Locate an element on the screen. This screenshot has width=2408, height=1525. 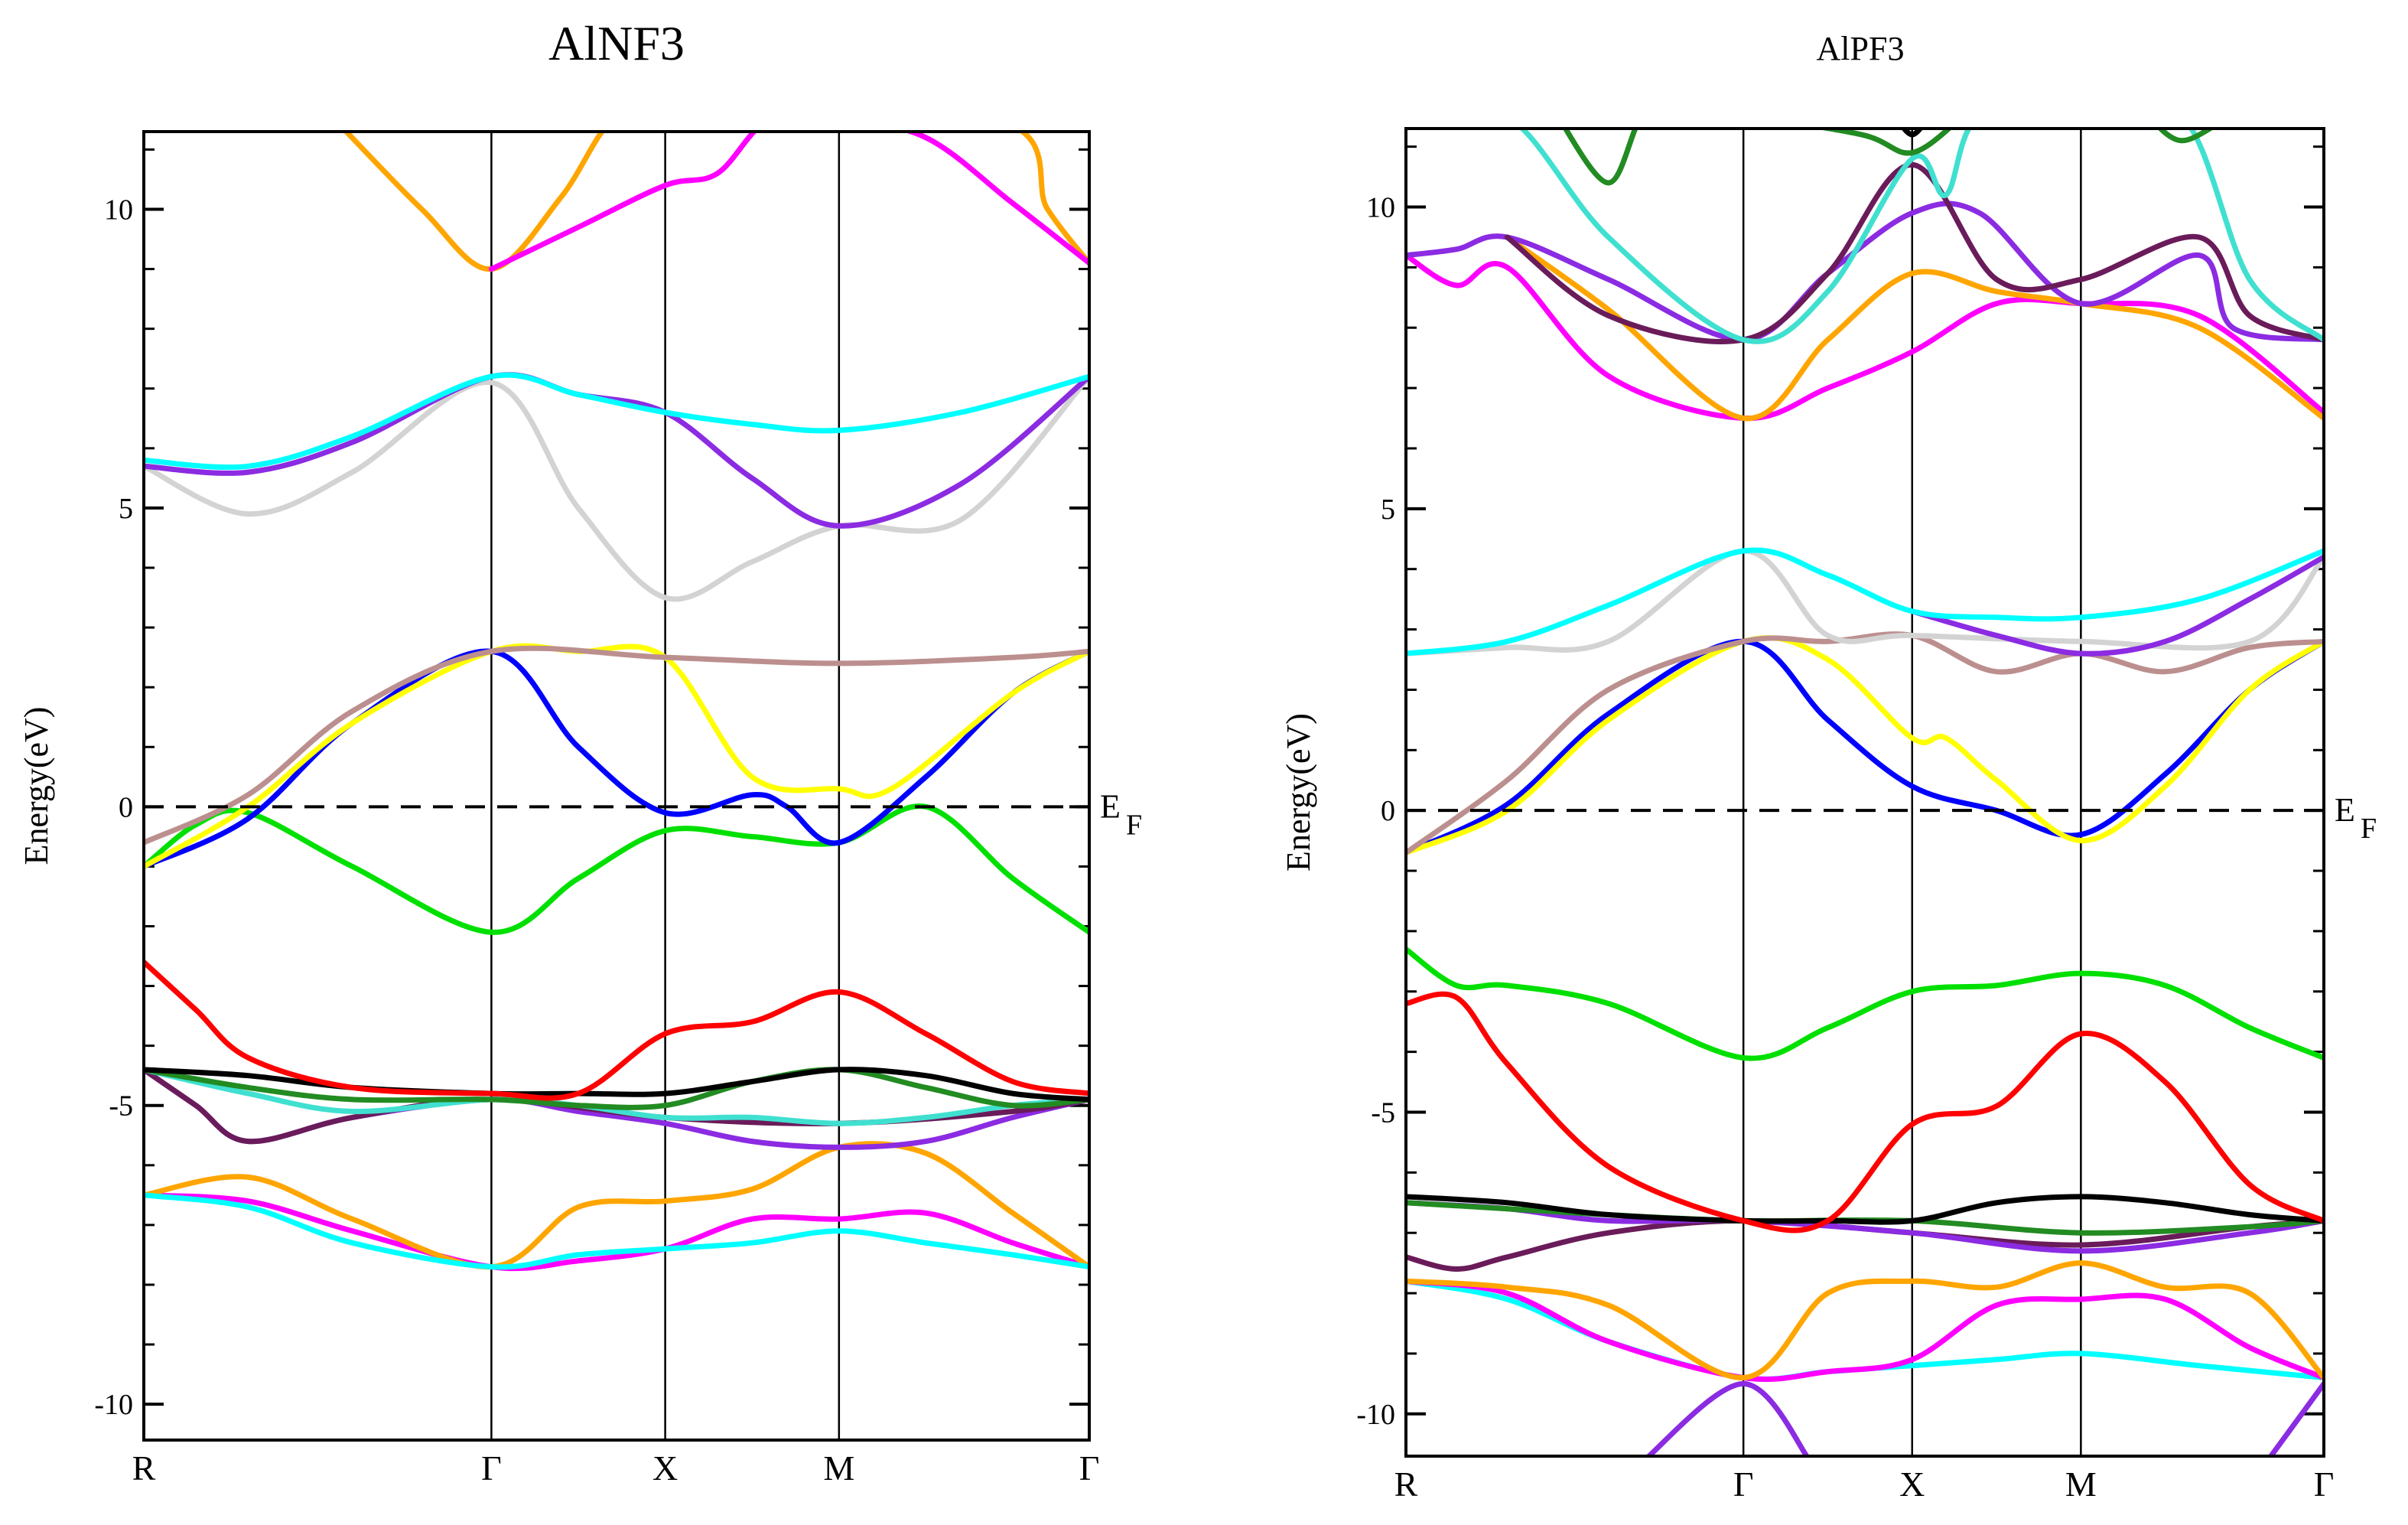
band-violet-bottom-b is located at coordinates (2295, 1418).